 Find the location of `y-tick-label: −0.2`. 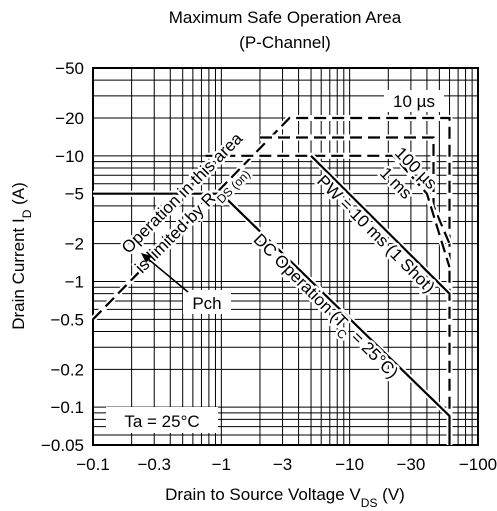

y-tick-label: −0.2 is located at coordinates (67, 369).